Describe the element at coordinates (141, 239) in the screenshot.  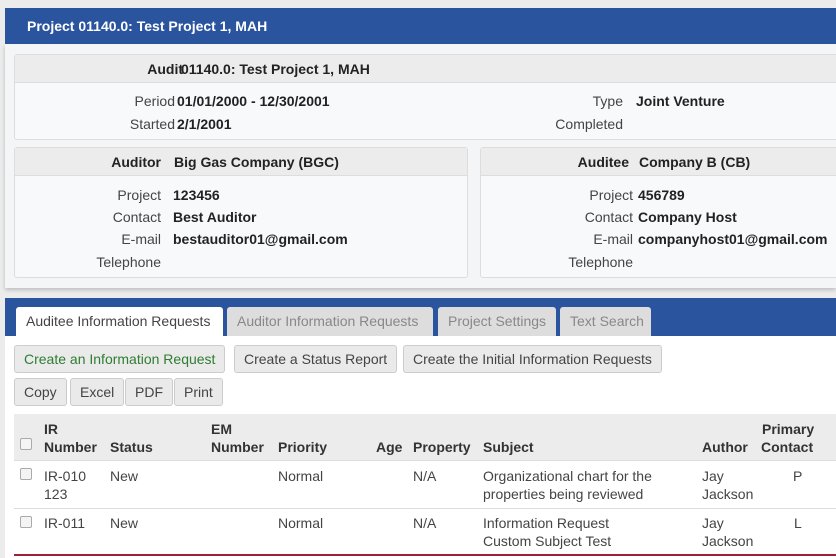
I see `auditor-email-label: E-mail` at that location.